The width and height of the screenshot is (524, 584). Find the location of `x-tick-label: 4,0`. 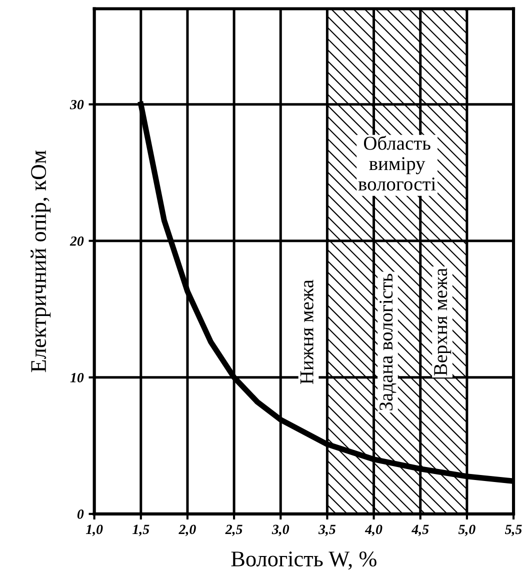

x-tick-label: 4,0 is located at coordinates (373, 530).